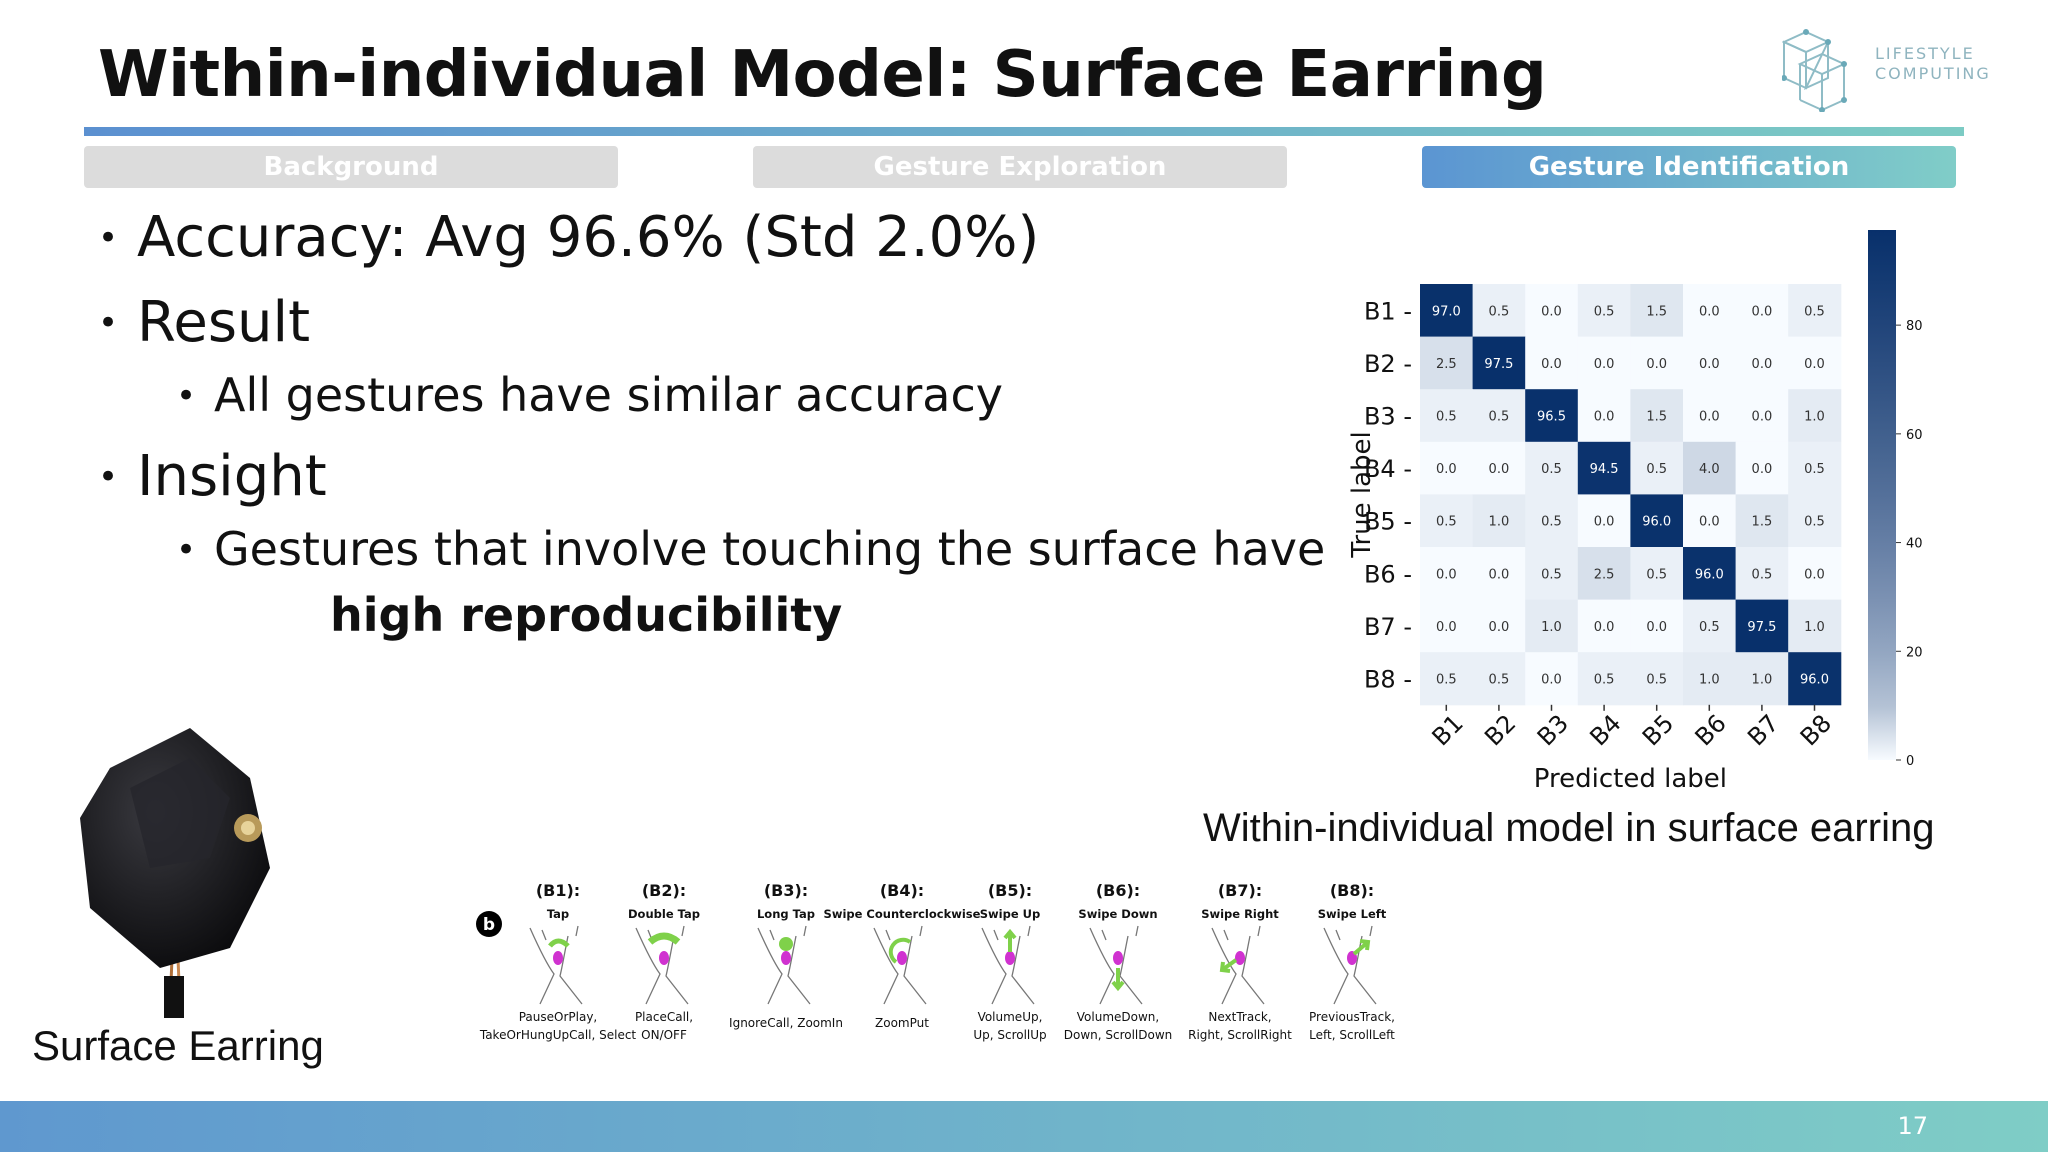 This screenshot has width=2048, height=1152. I want to click on slide-title: Within-individual Model: Surface Earring, so click(822, 75).